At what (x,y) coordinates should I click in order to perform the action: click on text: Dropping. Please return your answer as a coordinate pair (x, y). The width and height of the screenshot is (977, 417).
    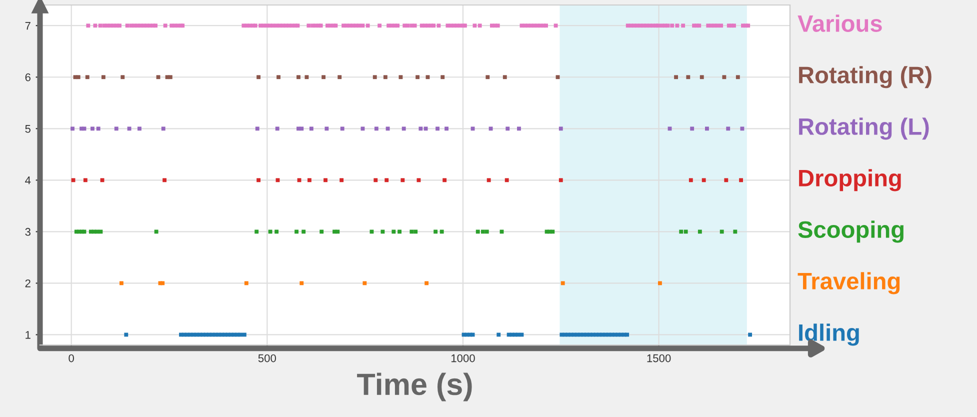
    Looking at the image, I should click on (850, 180).